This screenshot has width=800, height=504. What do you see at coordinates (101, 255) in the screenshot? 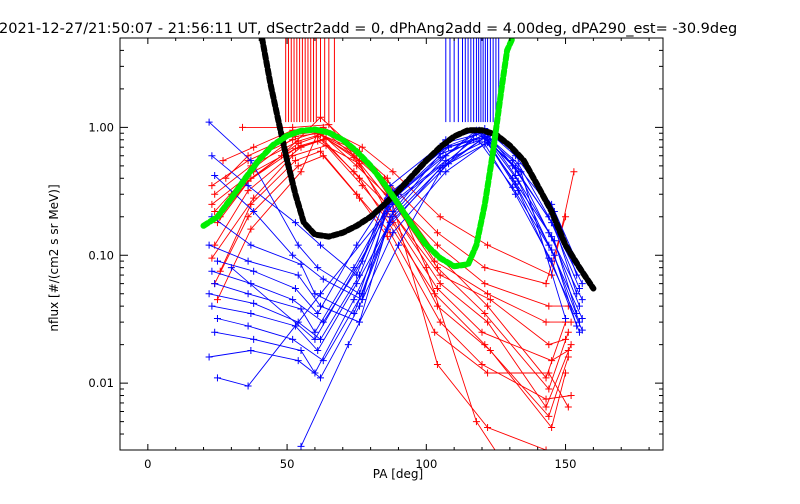
I see `y-tick-label: 0.10` at bounding box center [101, 255].